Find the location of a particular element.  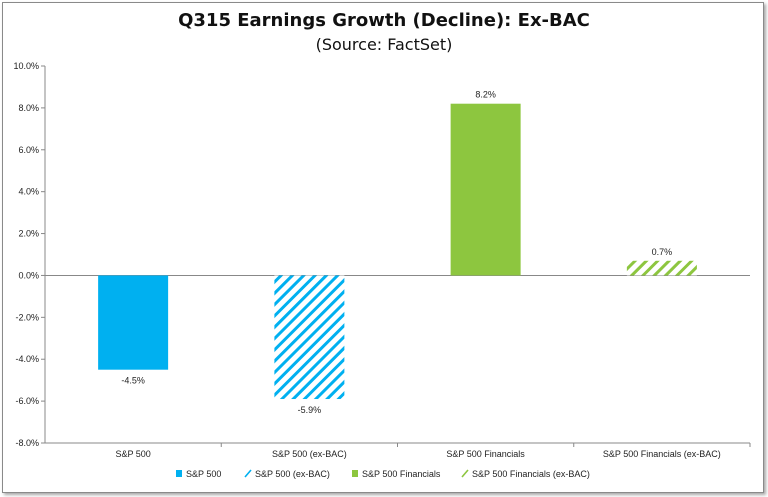

legend-label: S&P 500 Financials is located at coordinates (401, 474).